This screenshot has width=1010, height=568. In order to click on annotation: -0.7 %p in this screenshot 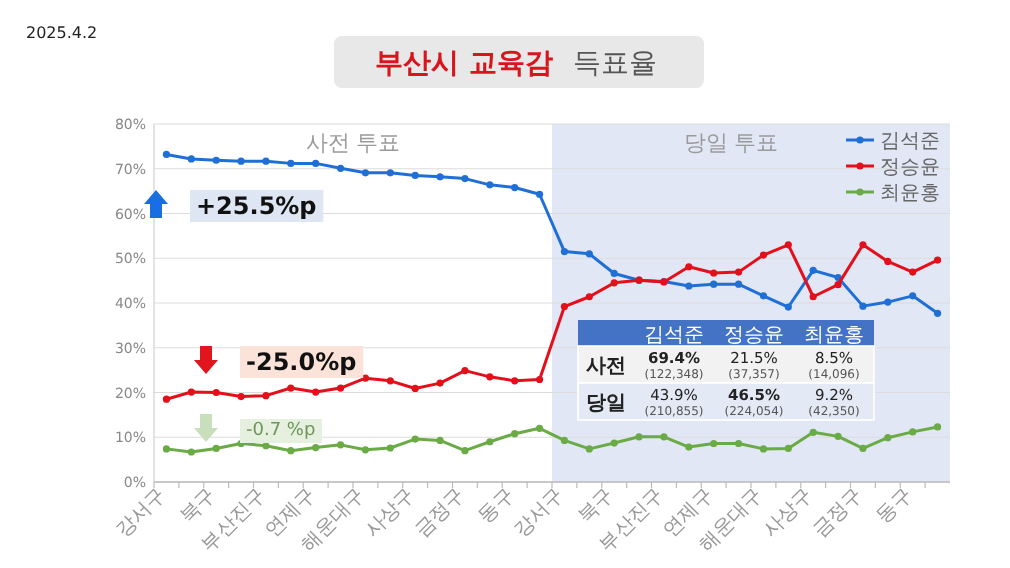, I will do `click(281, 431)`.